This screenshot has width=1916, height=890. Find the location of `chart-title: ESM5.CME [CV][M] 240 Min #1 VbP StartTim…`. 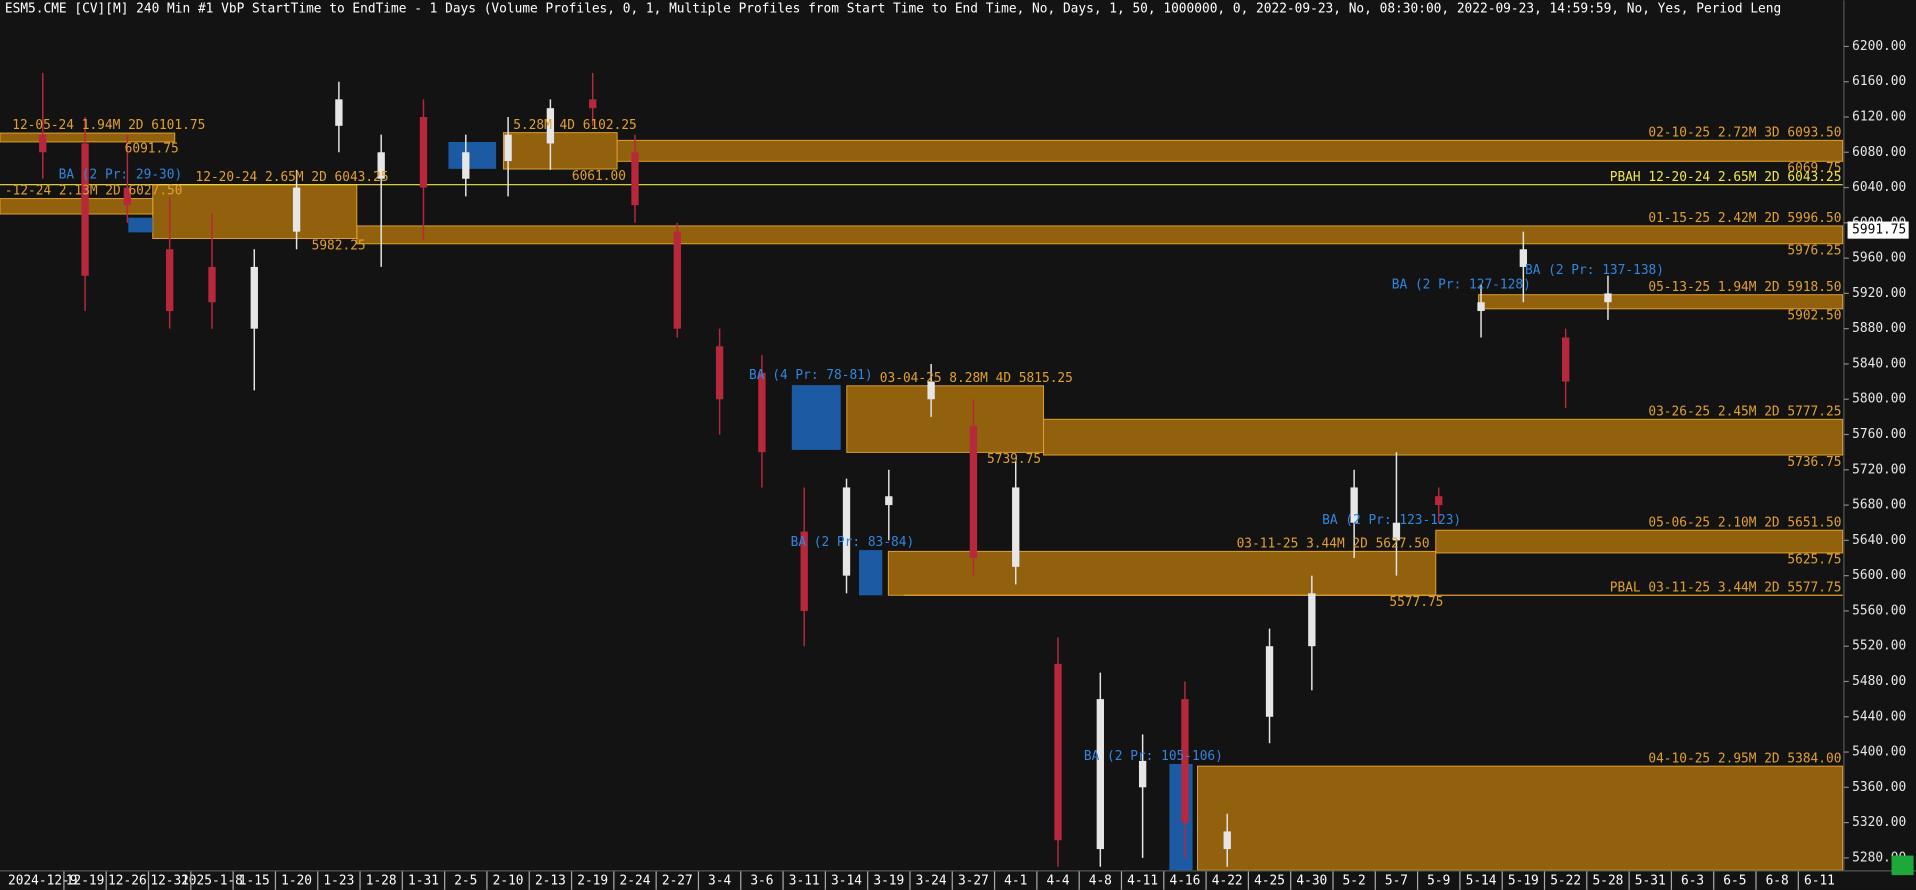

chart-title: ESM5.CME [CV][M] 240 Min #1 VbP StartTim… is located at coordinates (893, 8).